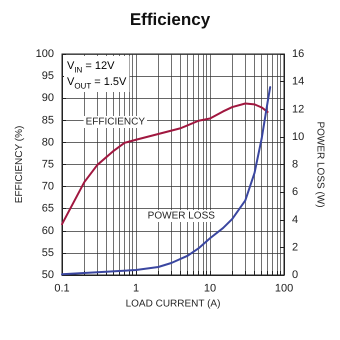 This screenshot has height=340, width=340. Describe the element at coordinates (320, 164) in the screenshot. I see `y2-axis-title: POWER LOSS (W)` at that location.